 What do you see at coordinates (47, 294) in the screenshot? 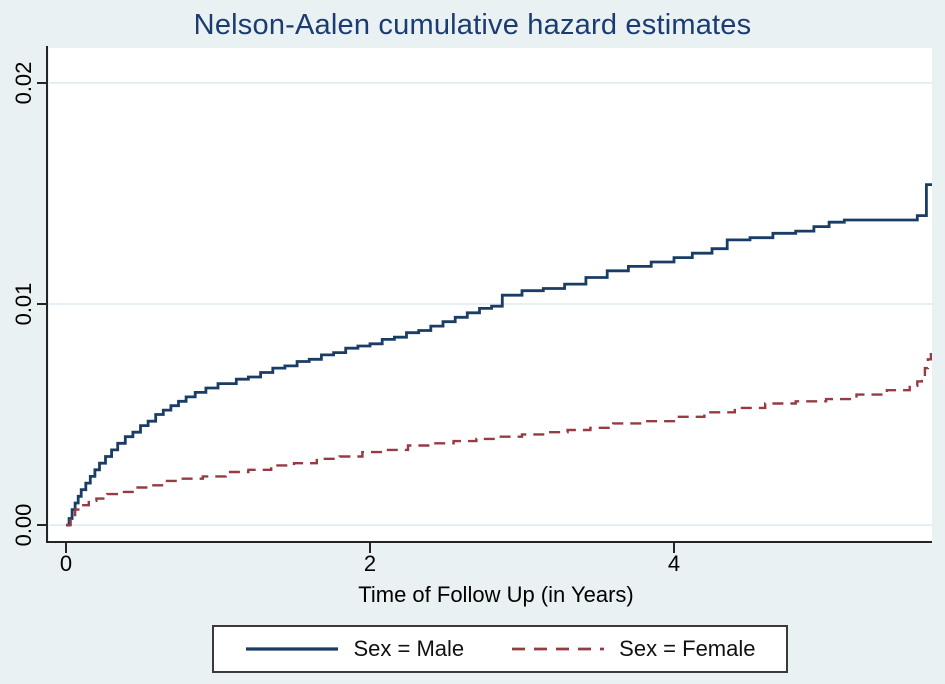
I see `y-axis-line` at bounding box center [47, 294].